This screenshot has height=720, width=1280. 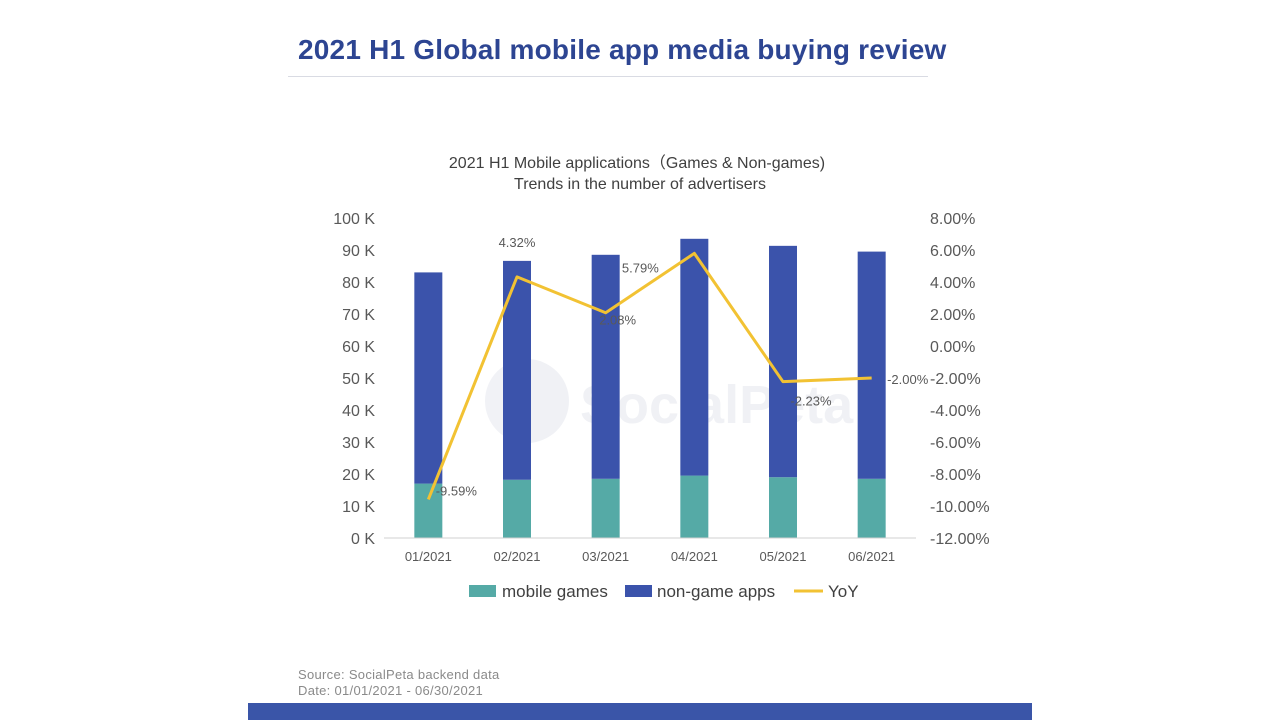 I want to click on title-divider, so click(x=608, y=76).